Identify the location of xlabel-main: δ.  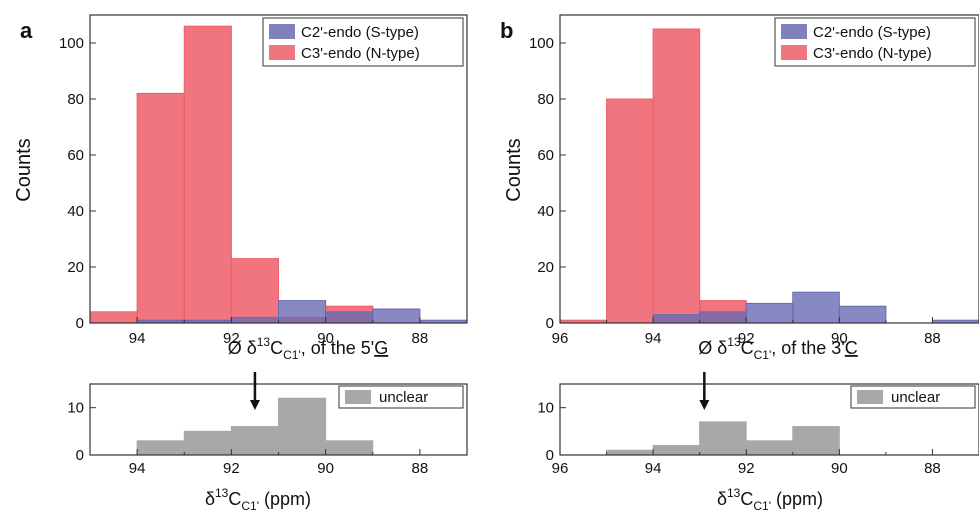
(722, 499).